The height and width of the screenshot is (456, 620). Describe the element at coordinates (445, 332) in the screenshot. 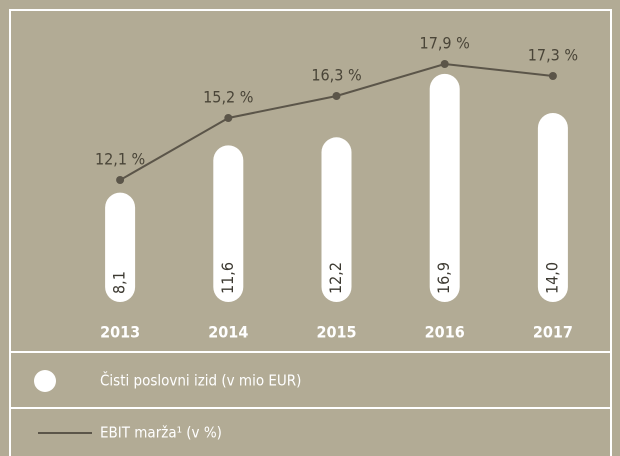

I see `x-tick-label: 2016` at that location.